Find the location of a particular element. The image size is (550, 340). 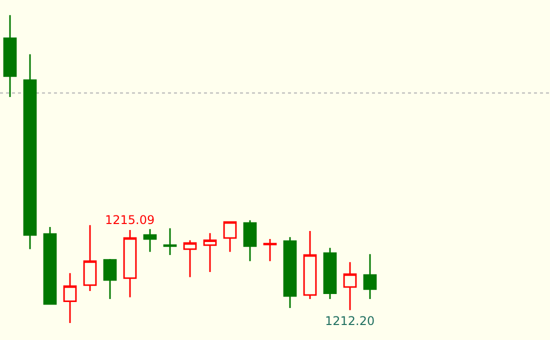

annotation: 1215.09 is located at coordinates (130, 220).